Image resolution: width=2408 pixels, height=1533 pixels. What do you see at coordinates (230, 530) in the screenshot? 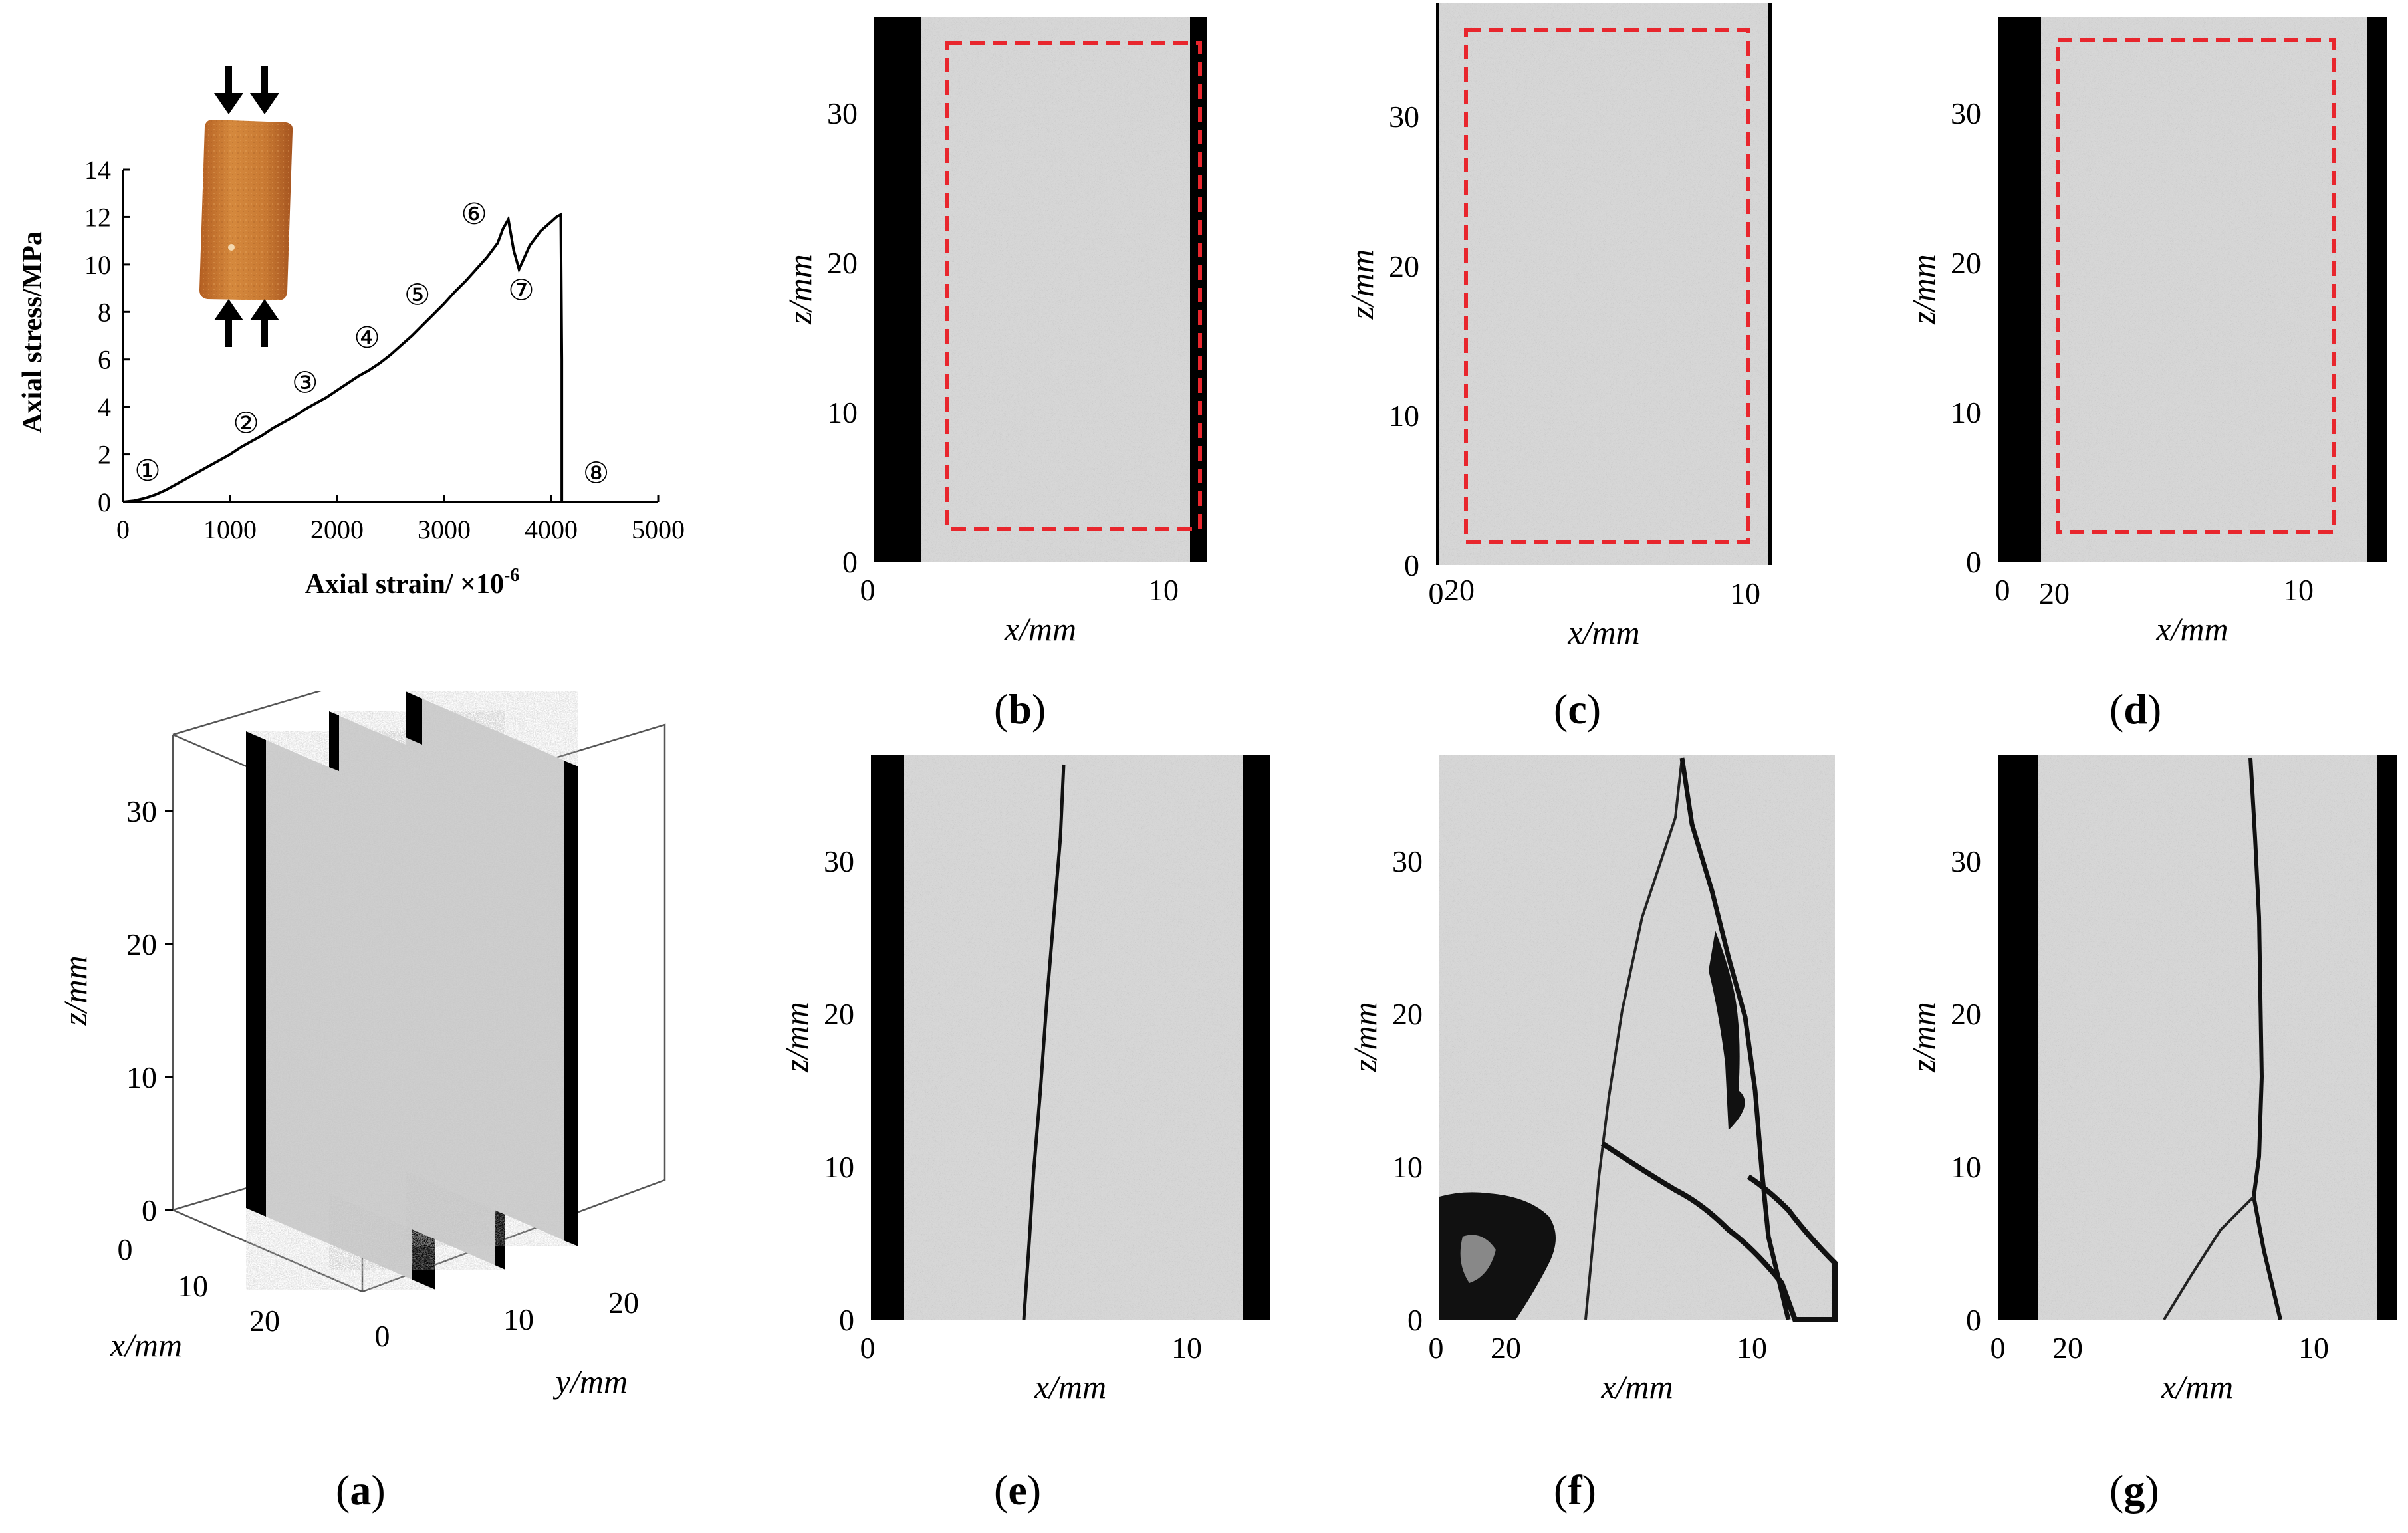
I see `x-tick-label: 1000` at bounding box center [230, 530].